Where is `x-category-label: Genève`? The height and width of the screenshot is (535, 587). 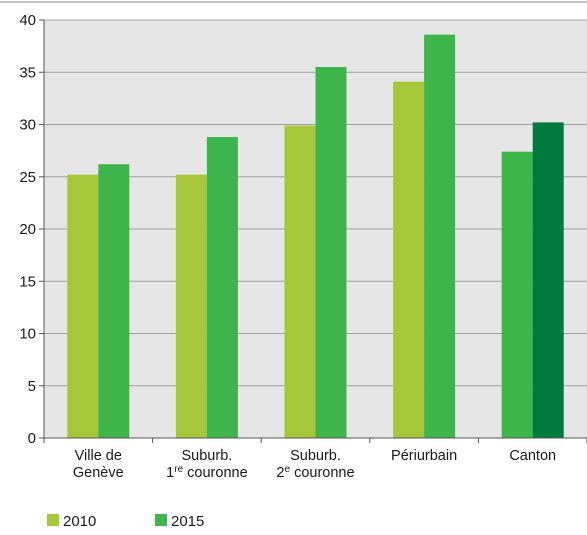 x-category-label: Genève is located at coordinates (98, 473).